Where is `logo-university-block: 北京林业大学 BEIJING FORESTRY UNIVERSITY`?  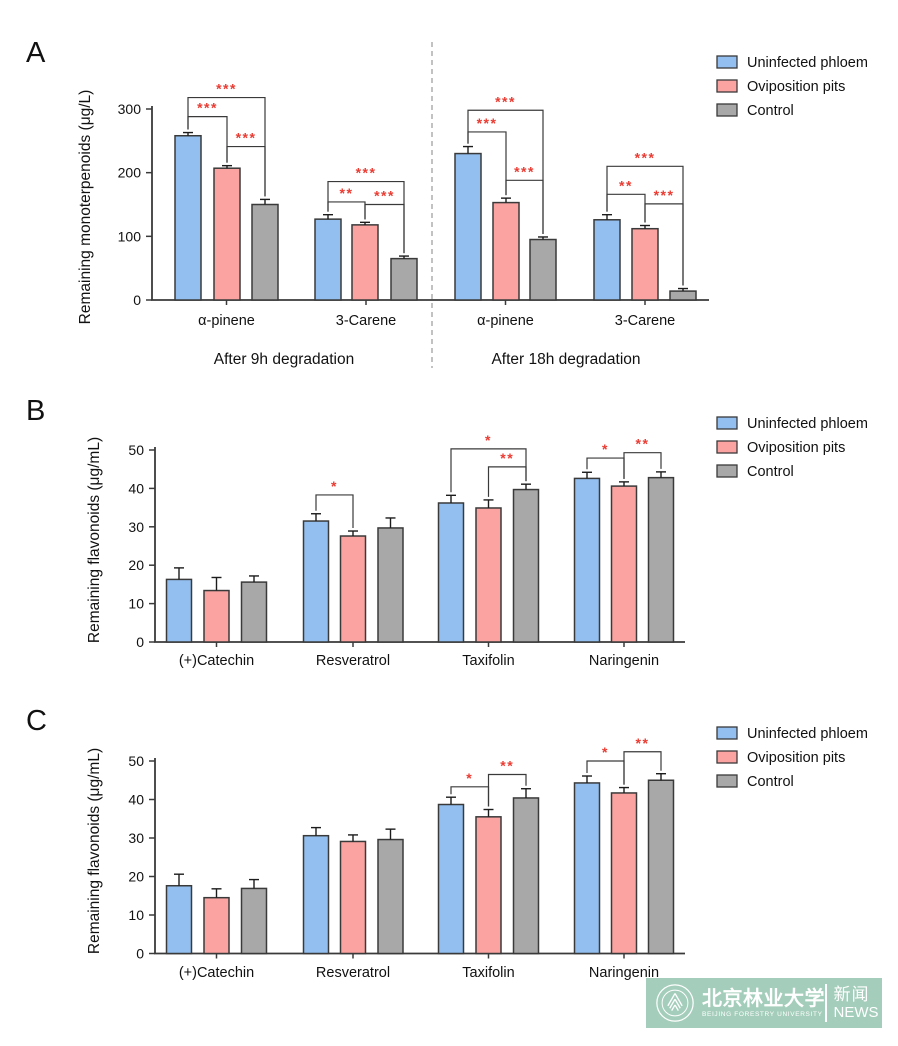 logo-university-block: 北京林业大学 BEIJING FORESTRY UNIVERSITY is located at coordinates (763, 1003).